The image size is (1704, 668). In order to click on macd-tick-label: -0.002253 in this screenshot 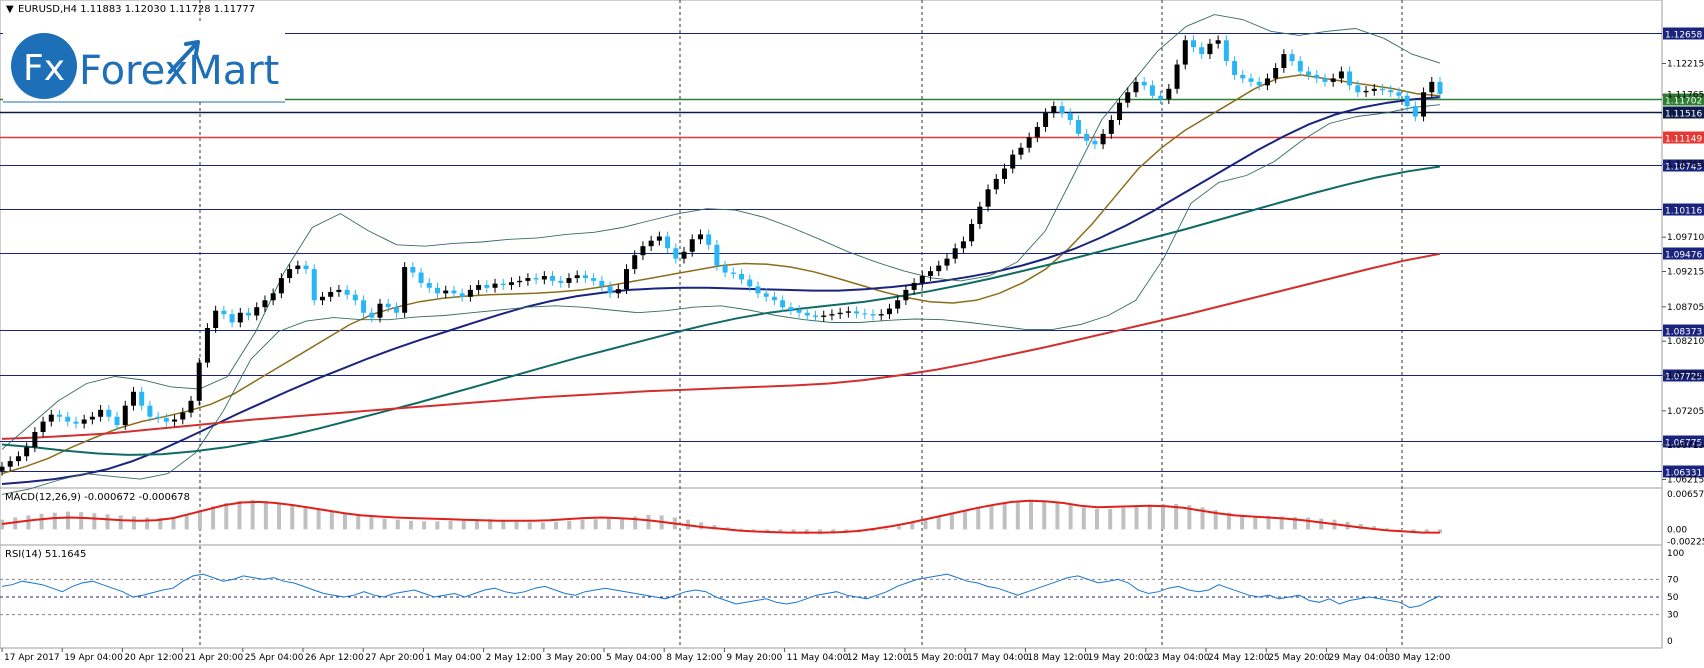, I will do `click(1685, 543)`.